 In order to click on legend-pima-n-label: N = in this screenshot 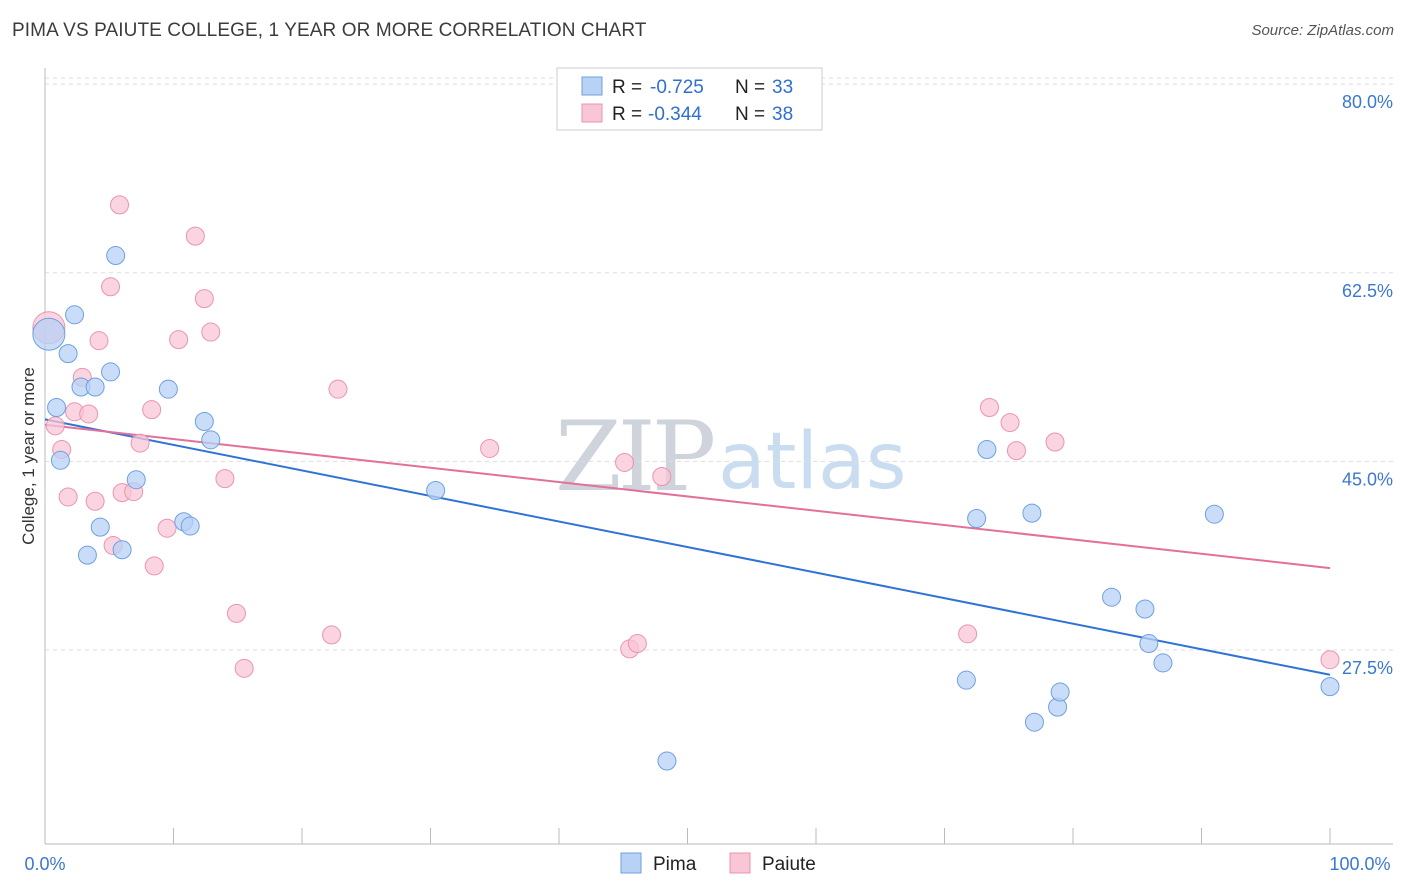, I will do `click(750, 87)`.